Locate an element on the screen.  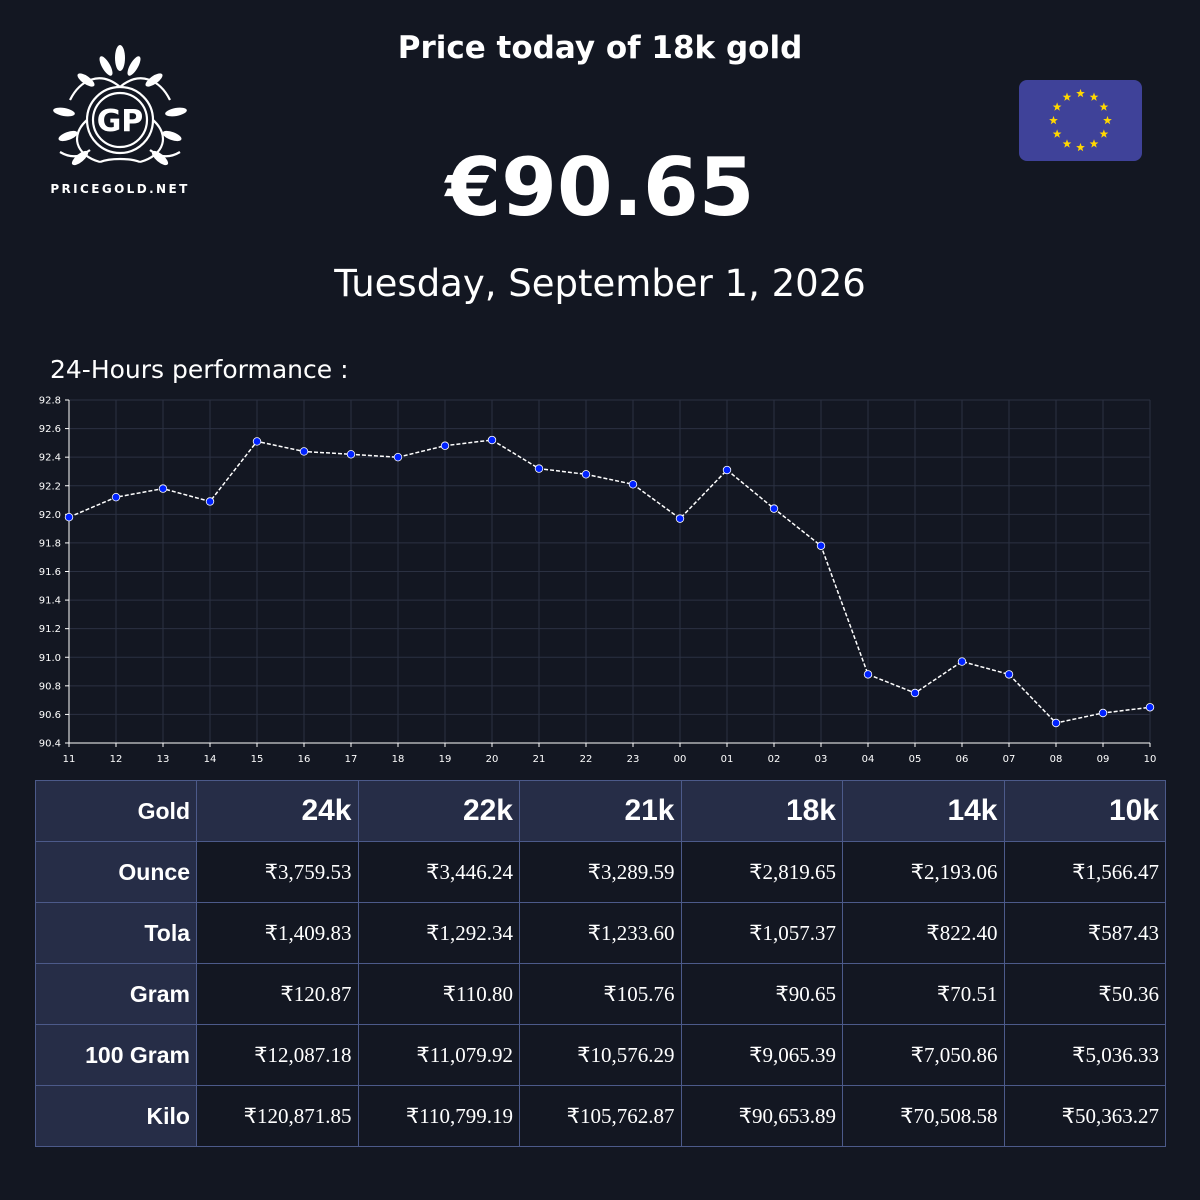
y-tick-label: 91.0 is located at coordinates (50, 658).